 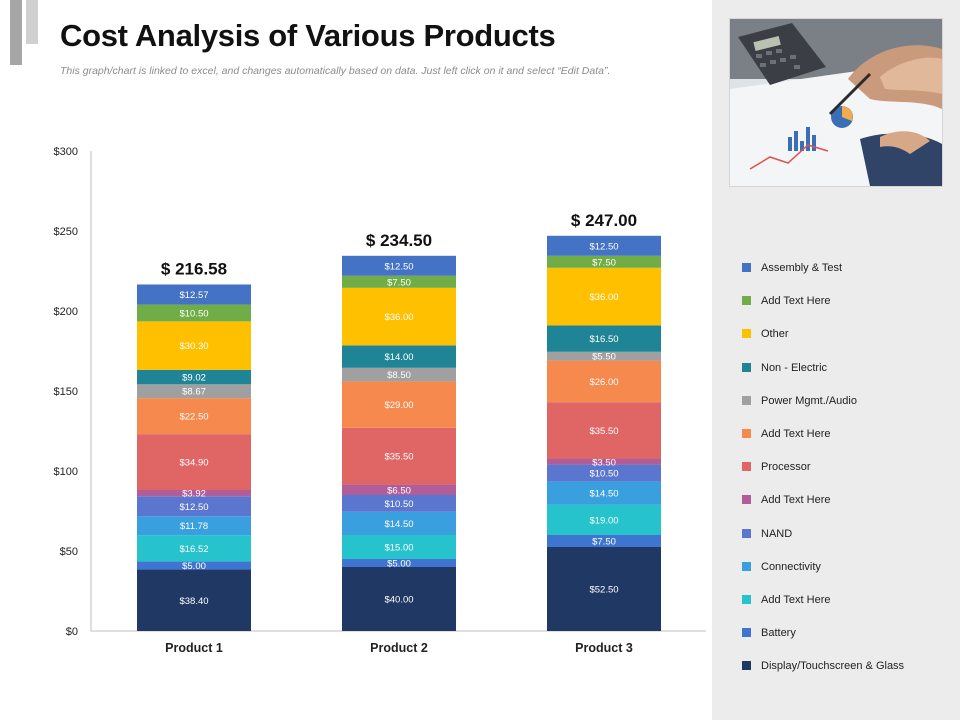 I want to click on y-tick-label: $50, so click(x=69, y=552).